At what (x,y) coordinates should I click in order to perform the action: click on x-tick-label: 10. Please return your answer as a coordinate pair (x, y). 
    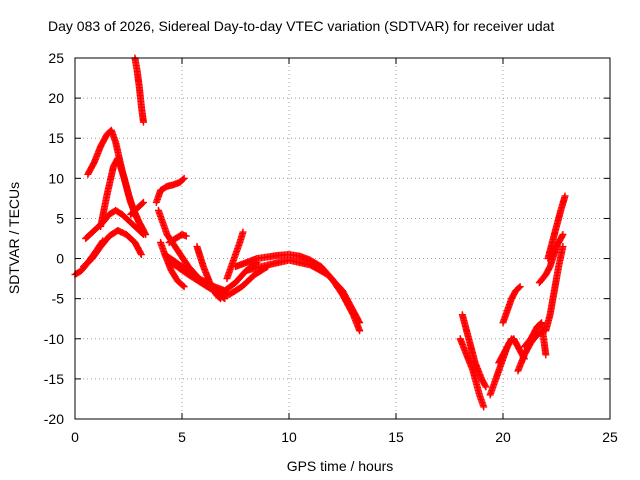
    Looking at the image, I should click on (289, 437).